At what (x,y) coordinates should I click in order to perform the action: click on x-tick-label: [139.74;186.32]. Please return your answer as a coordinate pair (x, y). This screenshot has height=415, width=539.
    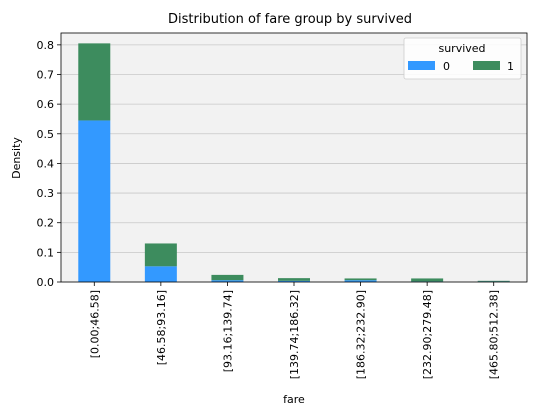
    Looking at the image, I should click on (294, 334).